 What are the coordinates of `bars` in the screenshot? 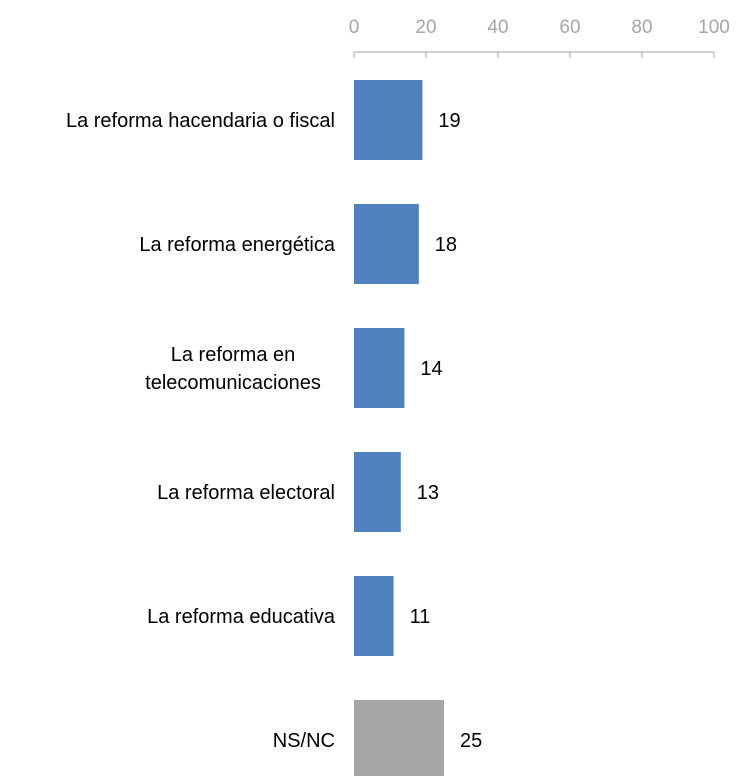 It's located at (399, 428).